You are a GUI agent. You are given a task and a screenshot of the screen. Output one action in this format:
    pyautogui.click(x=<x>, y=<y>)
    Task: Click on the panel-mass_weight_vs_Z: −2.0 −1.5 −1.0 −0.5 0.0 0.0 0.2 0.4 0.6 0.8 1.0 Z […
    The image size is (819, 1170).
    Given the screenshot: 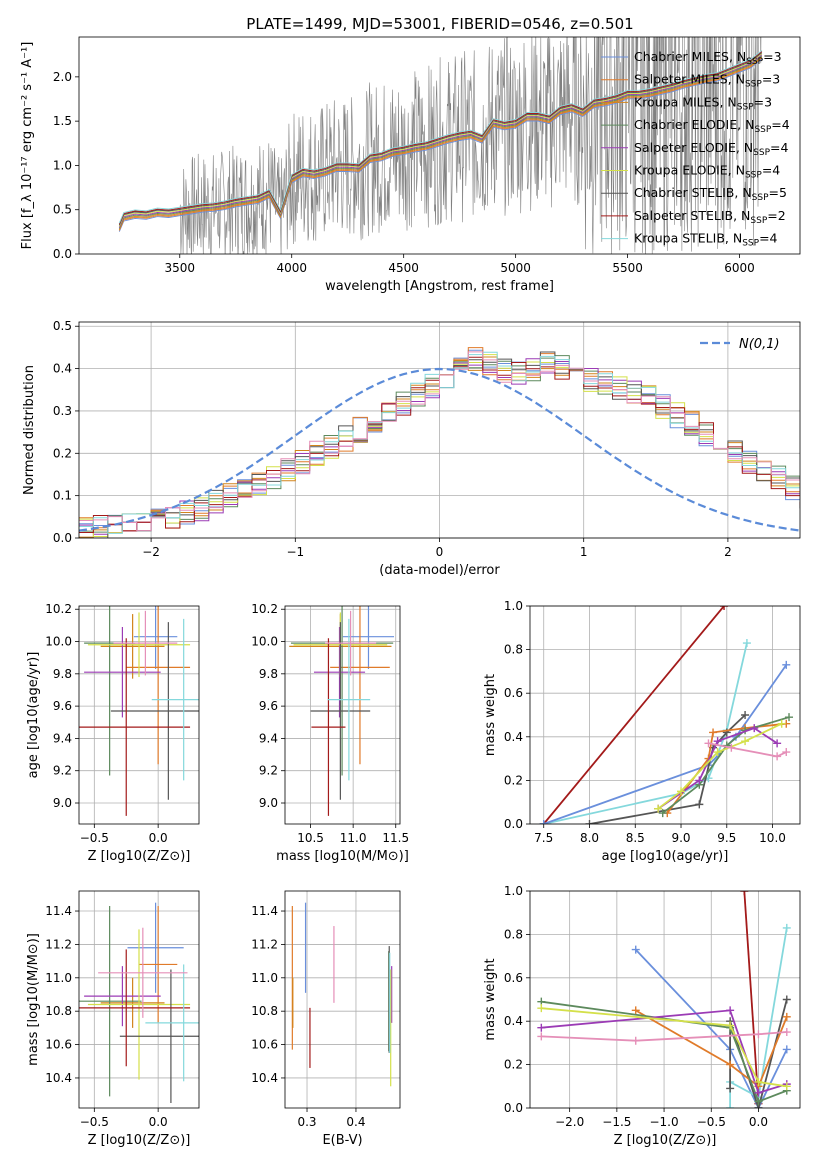 What is the action you would take?
    pyautogui.click(x=642, y=1016)
    